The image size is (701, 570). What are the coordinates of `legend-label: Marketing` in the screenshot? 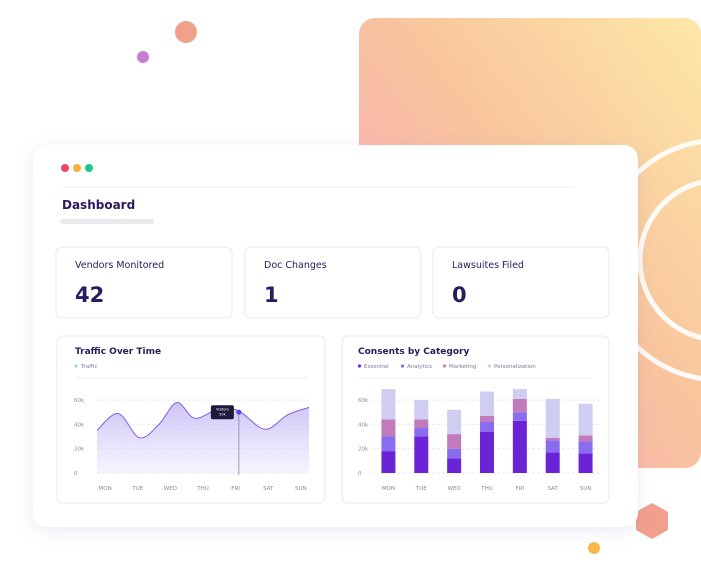 It's located at (462, 367).